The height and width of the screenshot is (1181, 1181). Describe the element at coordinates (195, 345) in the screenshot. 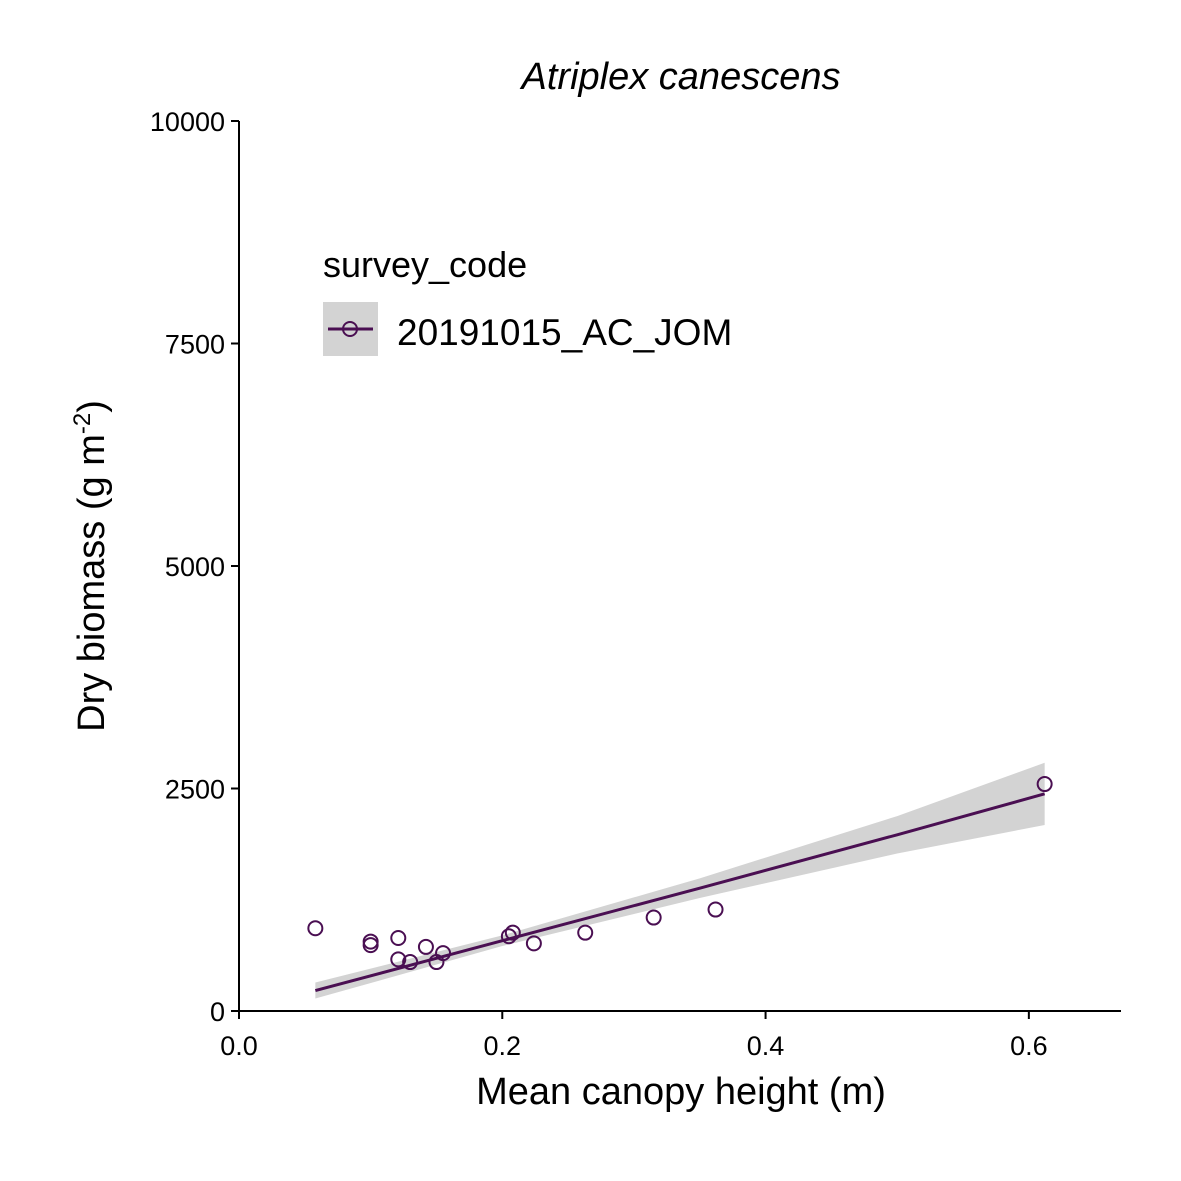

I see `y-tick-label: 7500` at that location.